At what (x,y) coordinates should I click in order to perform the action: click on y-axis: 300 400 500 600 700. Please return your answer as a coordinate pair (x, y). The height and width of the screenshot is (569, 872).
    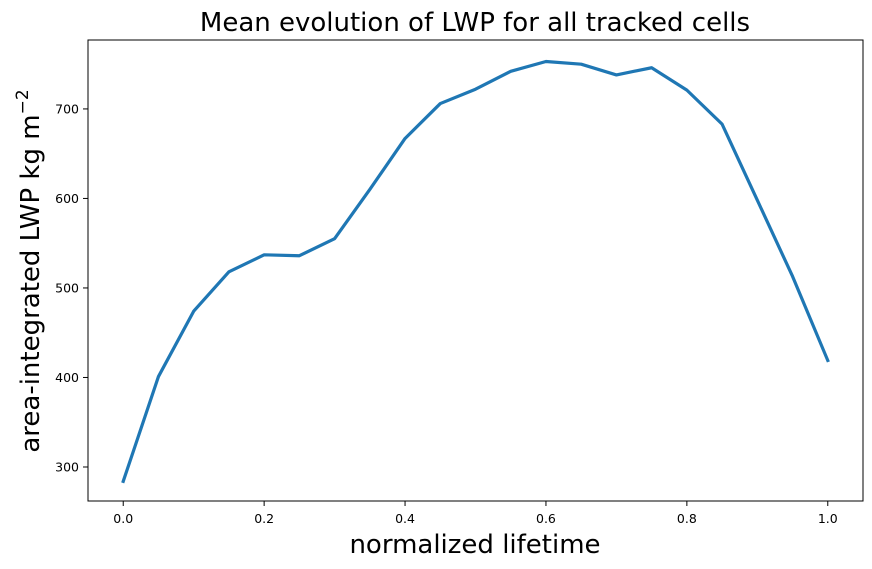
    Looking at the image, I should click on (71, 287).